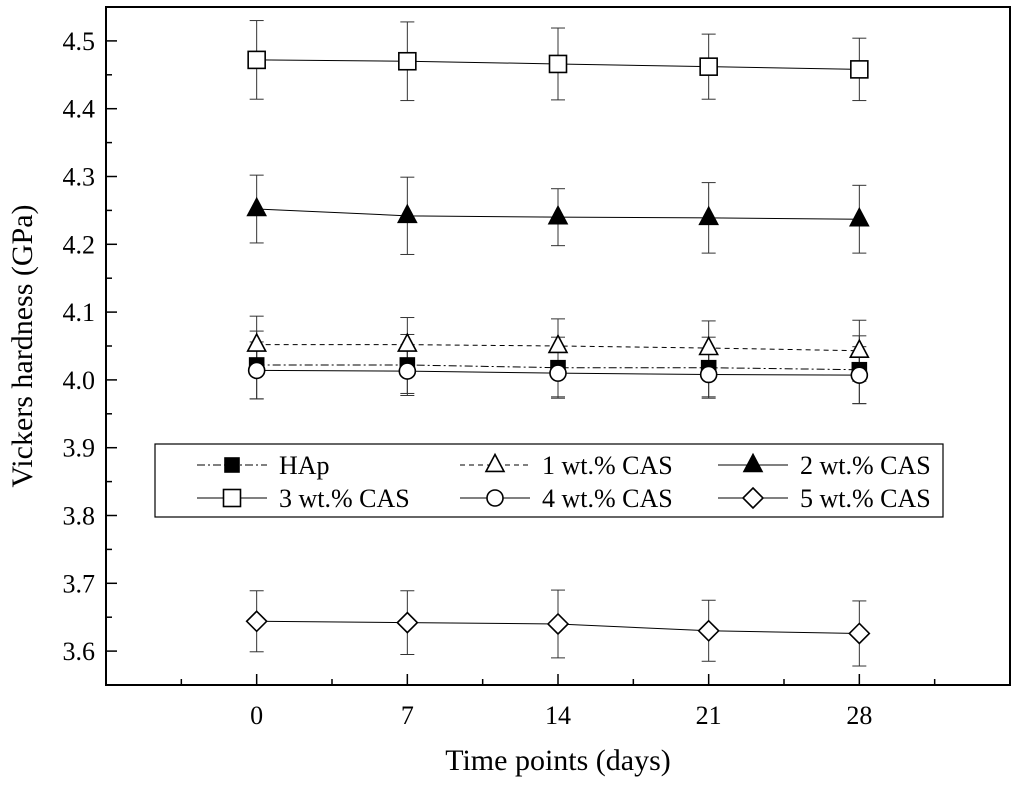 This screenshot has height=785, width=1024. What do you see at coordinates (407, 715) in the screenshot?
I see `x-tick-label: 7` at bounding box center [407, 715].